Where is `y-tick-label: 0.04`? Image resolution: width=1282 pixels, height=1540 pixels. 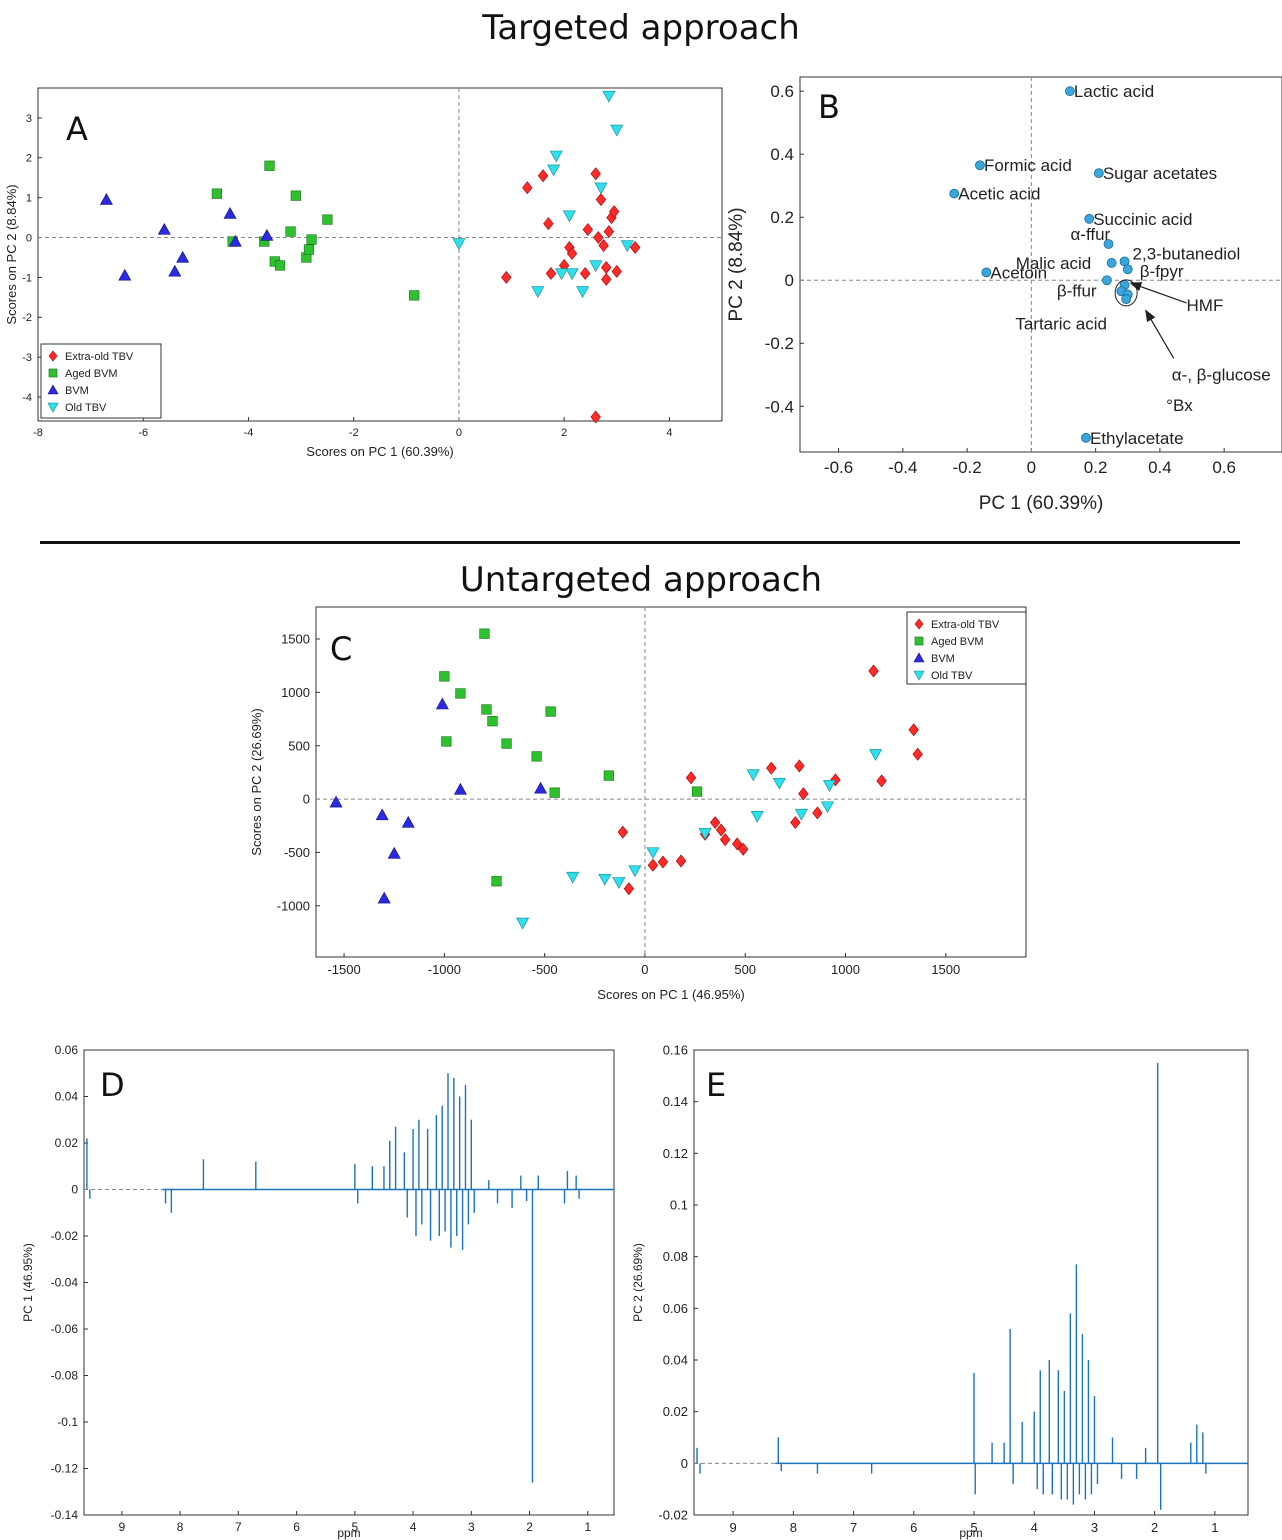 y-tick-label: 0.04 is located at coordinates (67, 1097).